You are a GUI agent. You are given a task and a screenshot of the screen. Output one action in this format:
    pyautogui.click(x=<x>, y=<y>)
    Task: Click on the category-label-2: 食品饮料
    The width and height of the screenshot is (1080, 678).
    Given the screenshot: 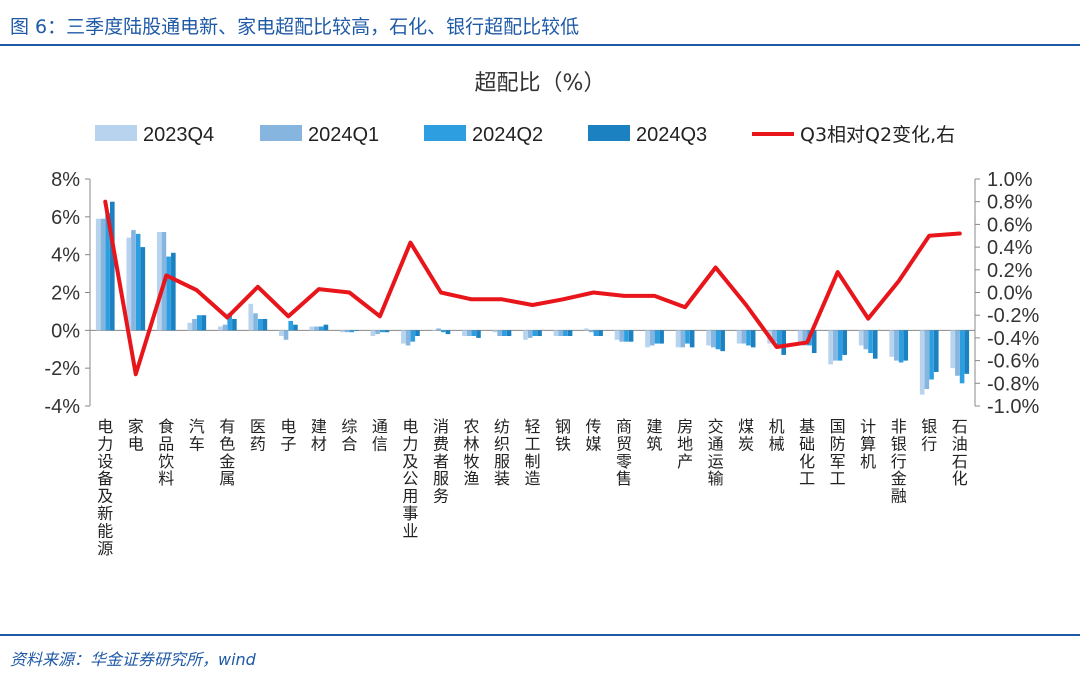 What is the action you would take?
    pyautogui.click(x=166, y=452)
    